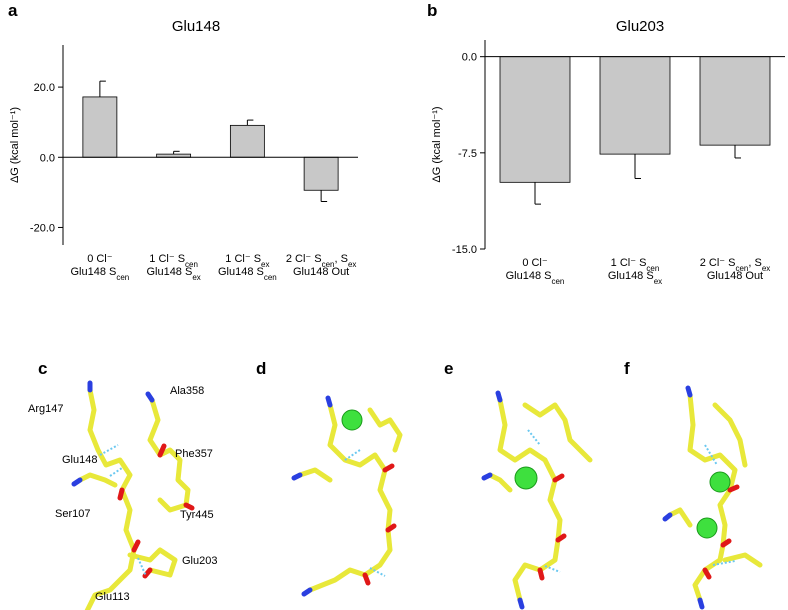 This screenshot has width=788, height=610. Describe the element at coordinates (448, 368) in the screenshot. I see `panel-letter: e` at that location.